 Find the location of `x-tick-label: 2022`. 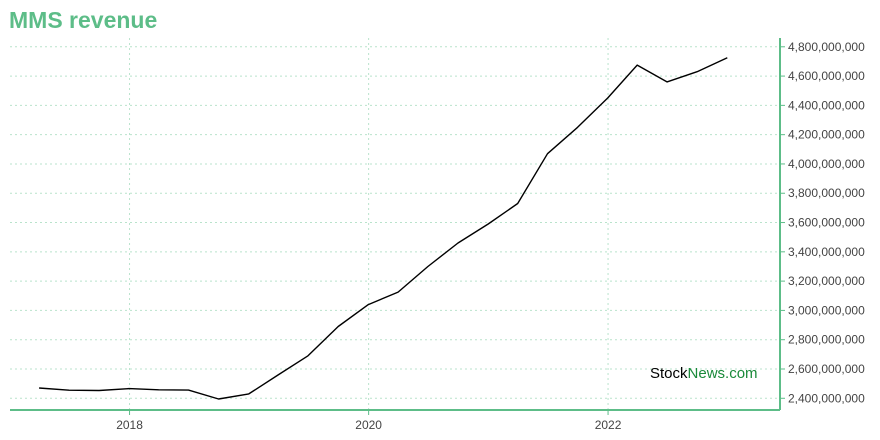

x-tick-label: 2022 is located at coordinates (608, 425).